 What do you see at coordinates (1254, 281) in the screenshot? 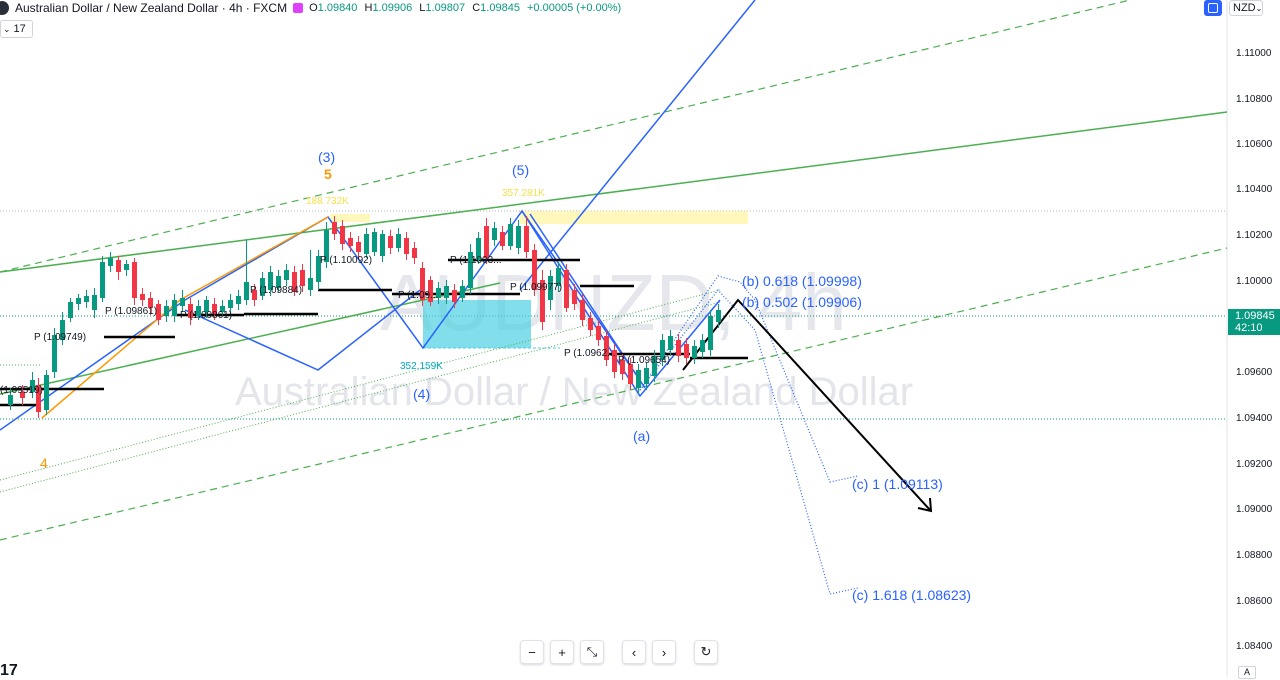
I see `price-tick: 1.10000` at bounding box center [1254, 281].